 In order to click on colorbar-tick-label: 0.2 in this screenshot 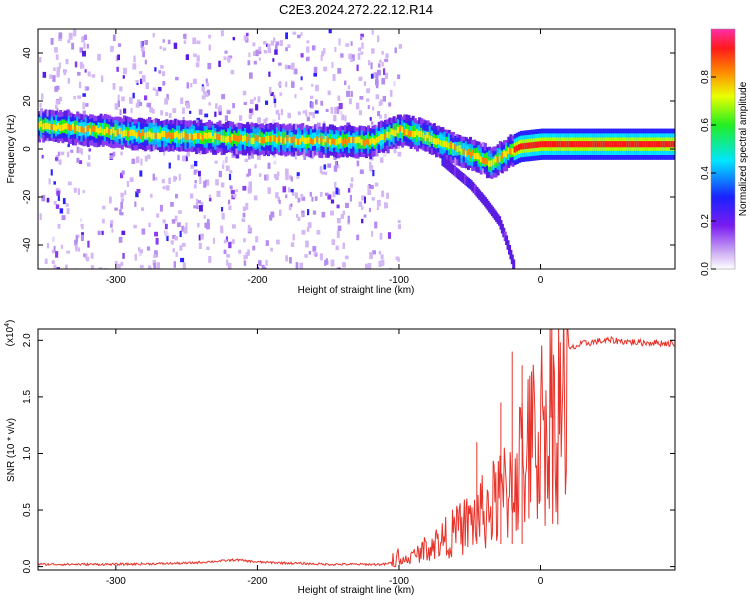, I will do `click(705, 221)`.